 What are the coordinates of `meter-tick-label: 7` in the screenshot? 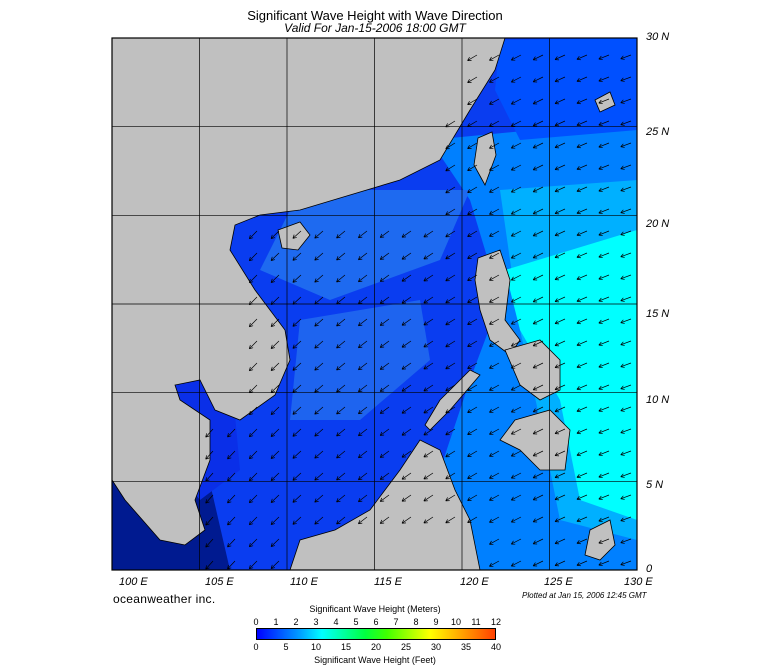 It's located at (396, 622).